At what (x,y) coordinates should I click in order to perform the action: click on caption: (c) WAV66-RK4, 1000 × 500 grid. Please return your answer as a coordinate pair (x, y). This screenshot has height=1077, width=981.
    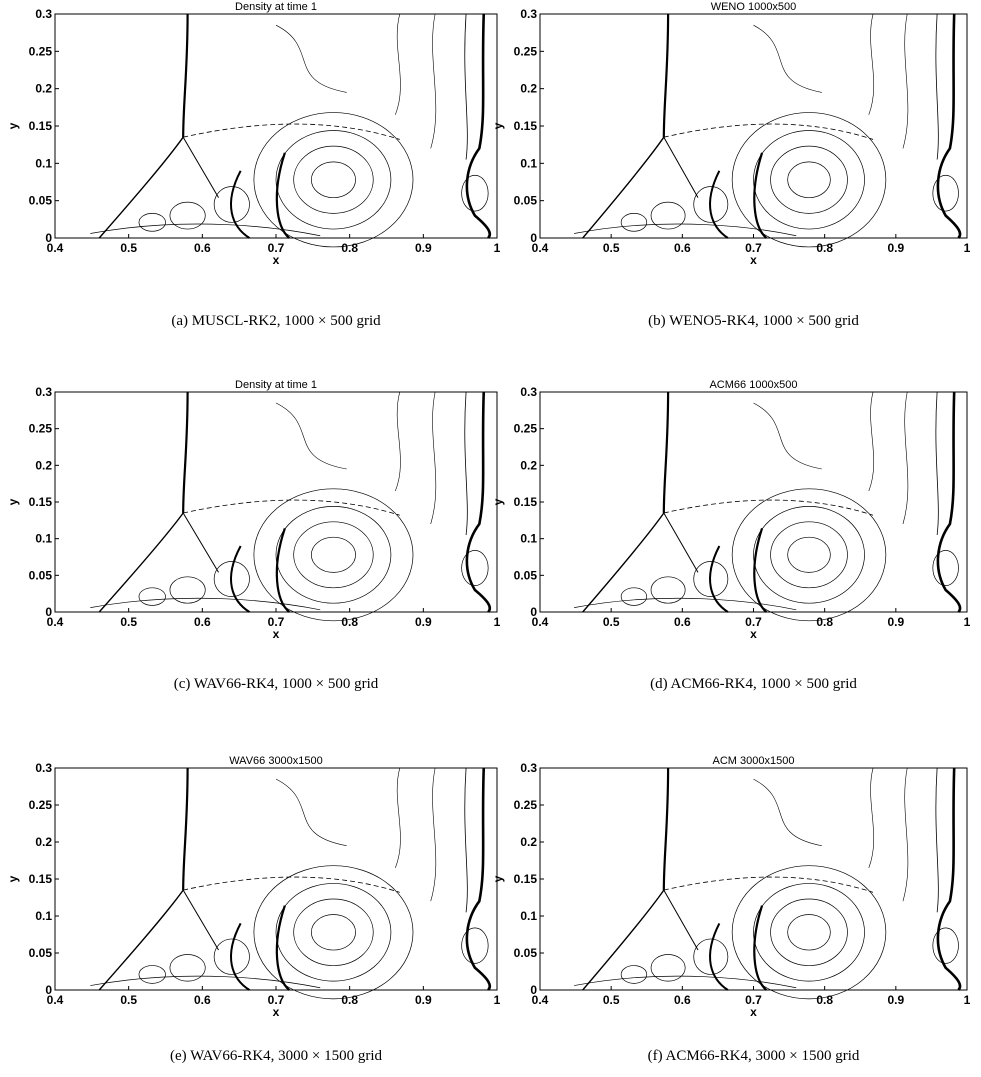
    Looking at the image, I should click on (276, 684).